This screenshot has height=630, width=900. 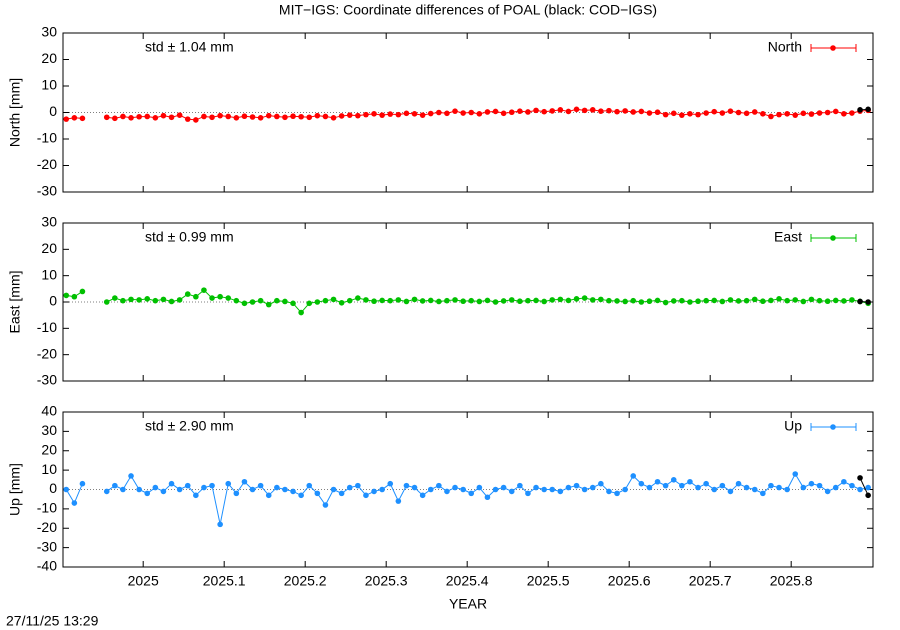 What do you see at coordinates (49, 449) in the screenshot?
I see `y-tick-label: 20` at bounding box center [49, 449].